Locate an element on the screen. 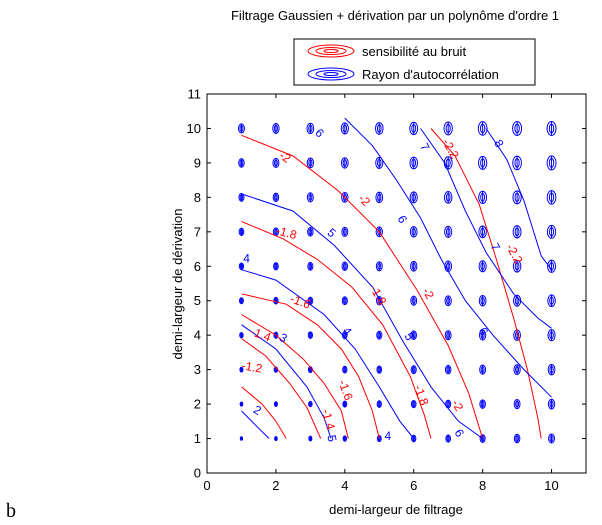 The height and width of the screenshot is (525, 602). y-tick-label: 5 is located at coordinates (197, 300).